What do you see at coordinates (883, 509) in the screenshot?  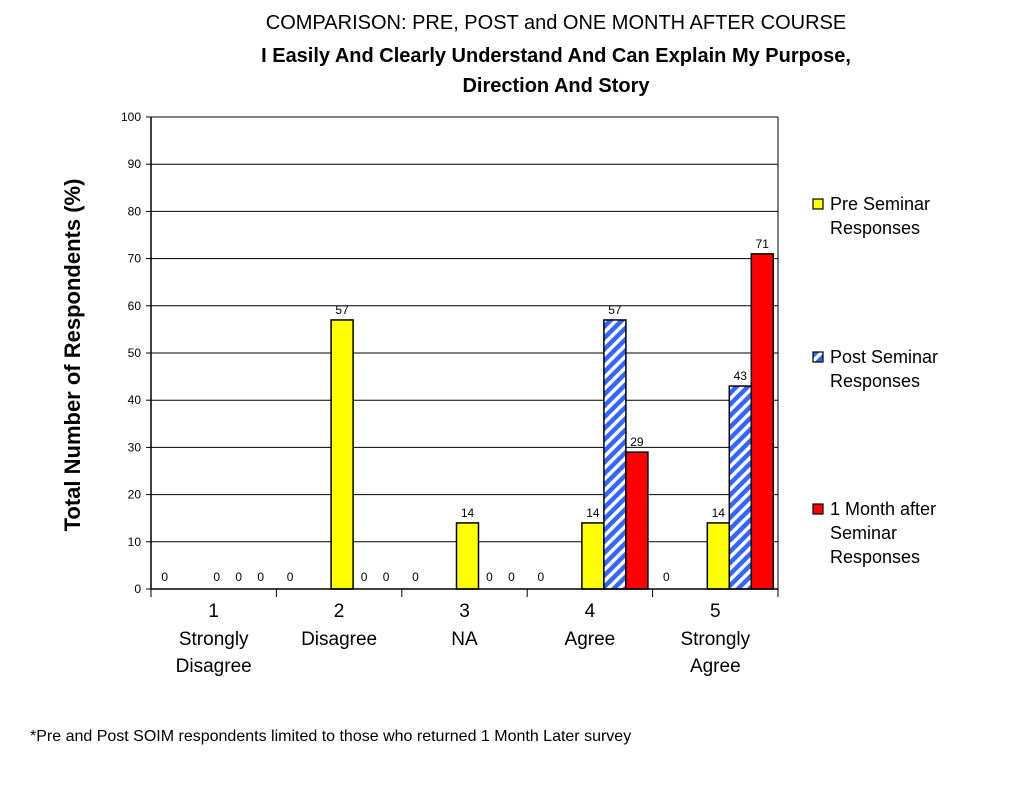 I see `legend-label: 1 Month after` at bounding box center [883, 509].